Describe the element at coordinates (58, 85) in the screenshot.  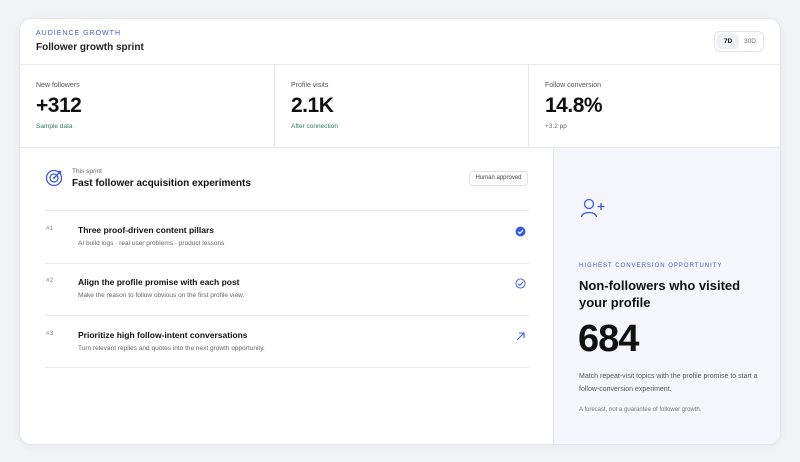
I see `stat-label: New followers` at that location.